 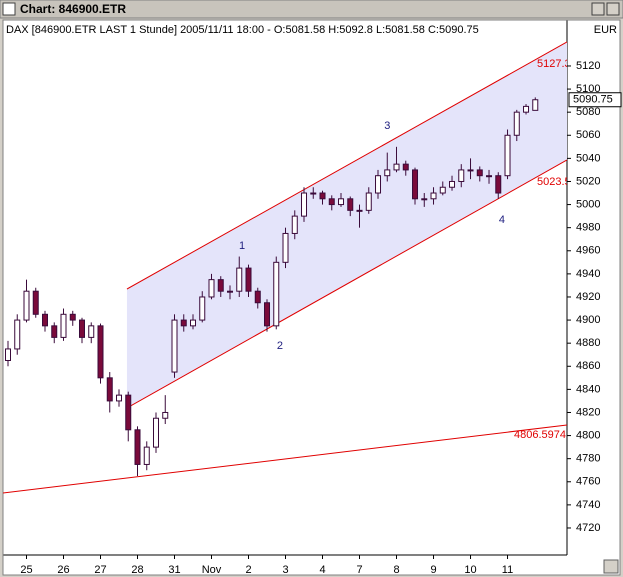 I want to click on x-tick-label: Nov, so click(x=212, y=570).